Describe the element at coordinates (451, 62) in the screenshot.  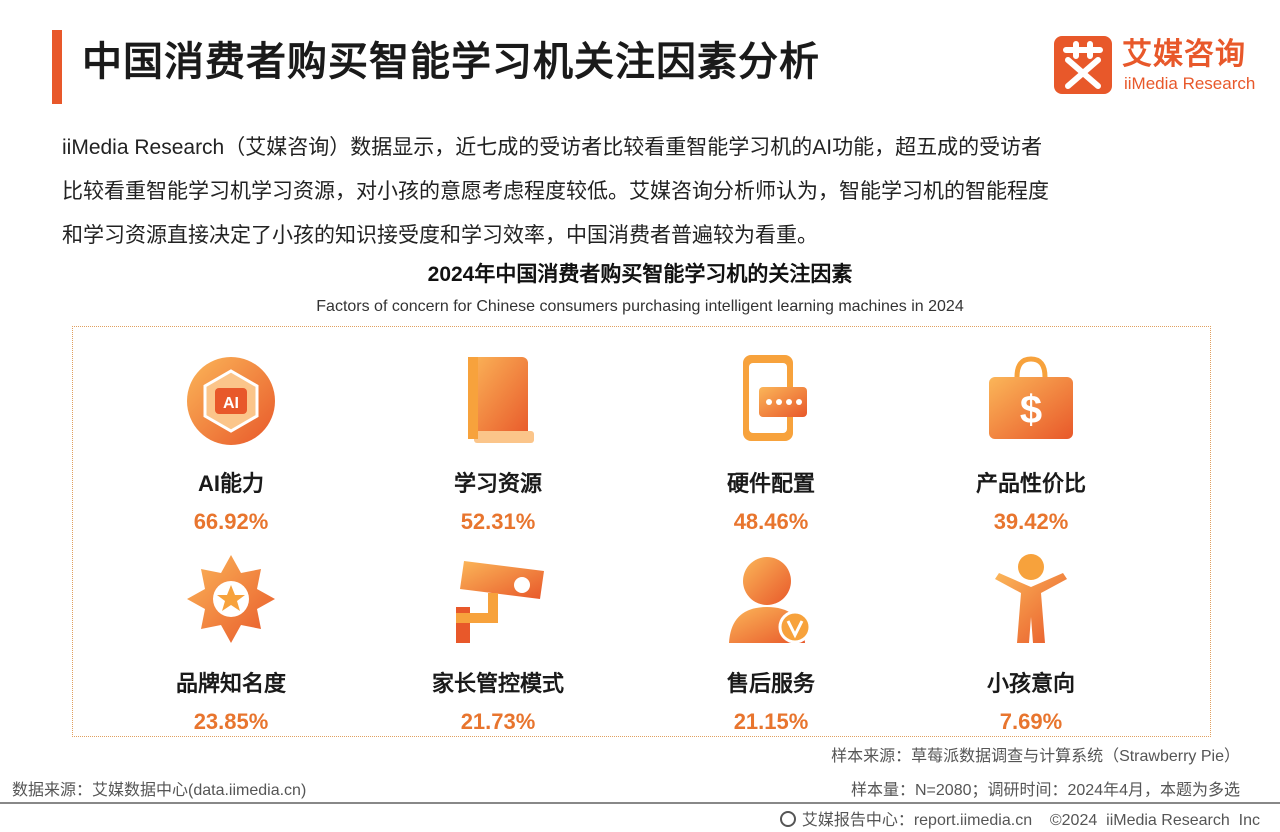
I see `page-title: 中国消费者购买智能学习机关注因素分析` at that location.